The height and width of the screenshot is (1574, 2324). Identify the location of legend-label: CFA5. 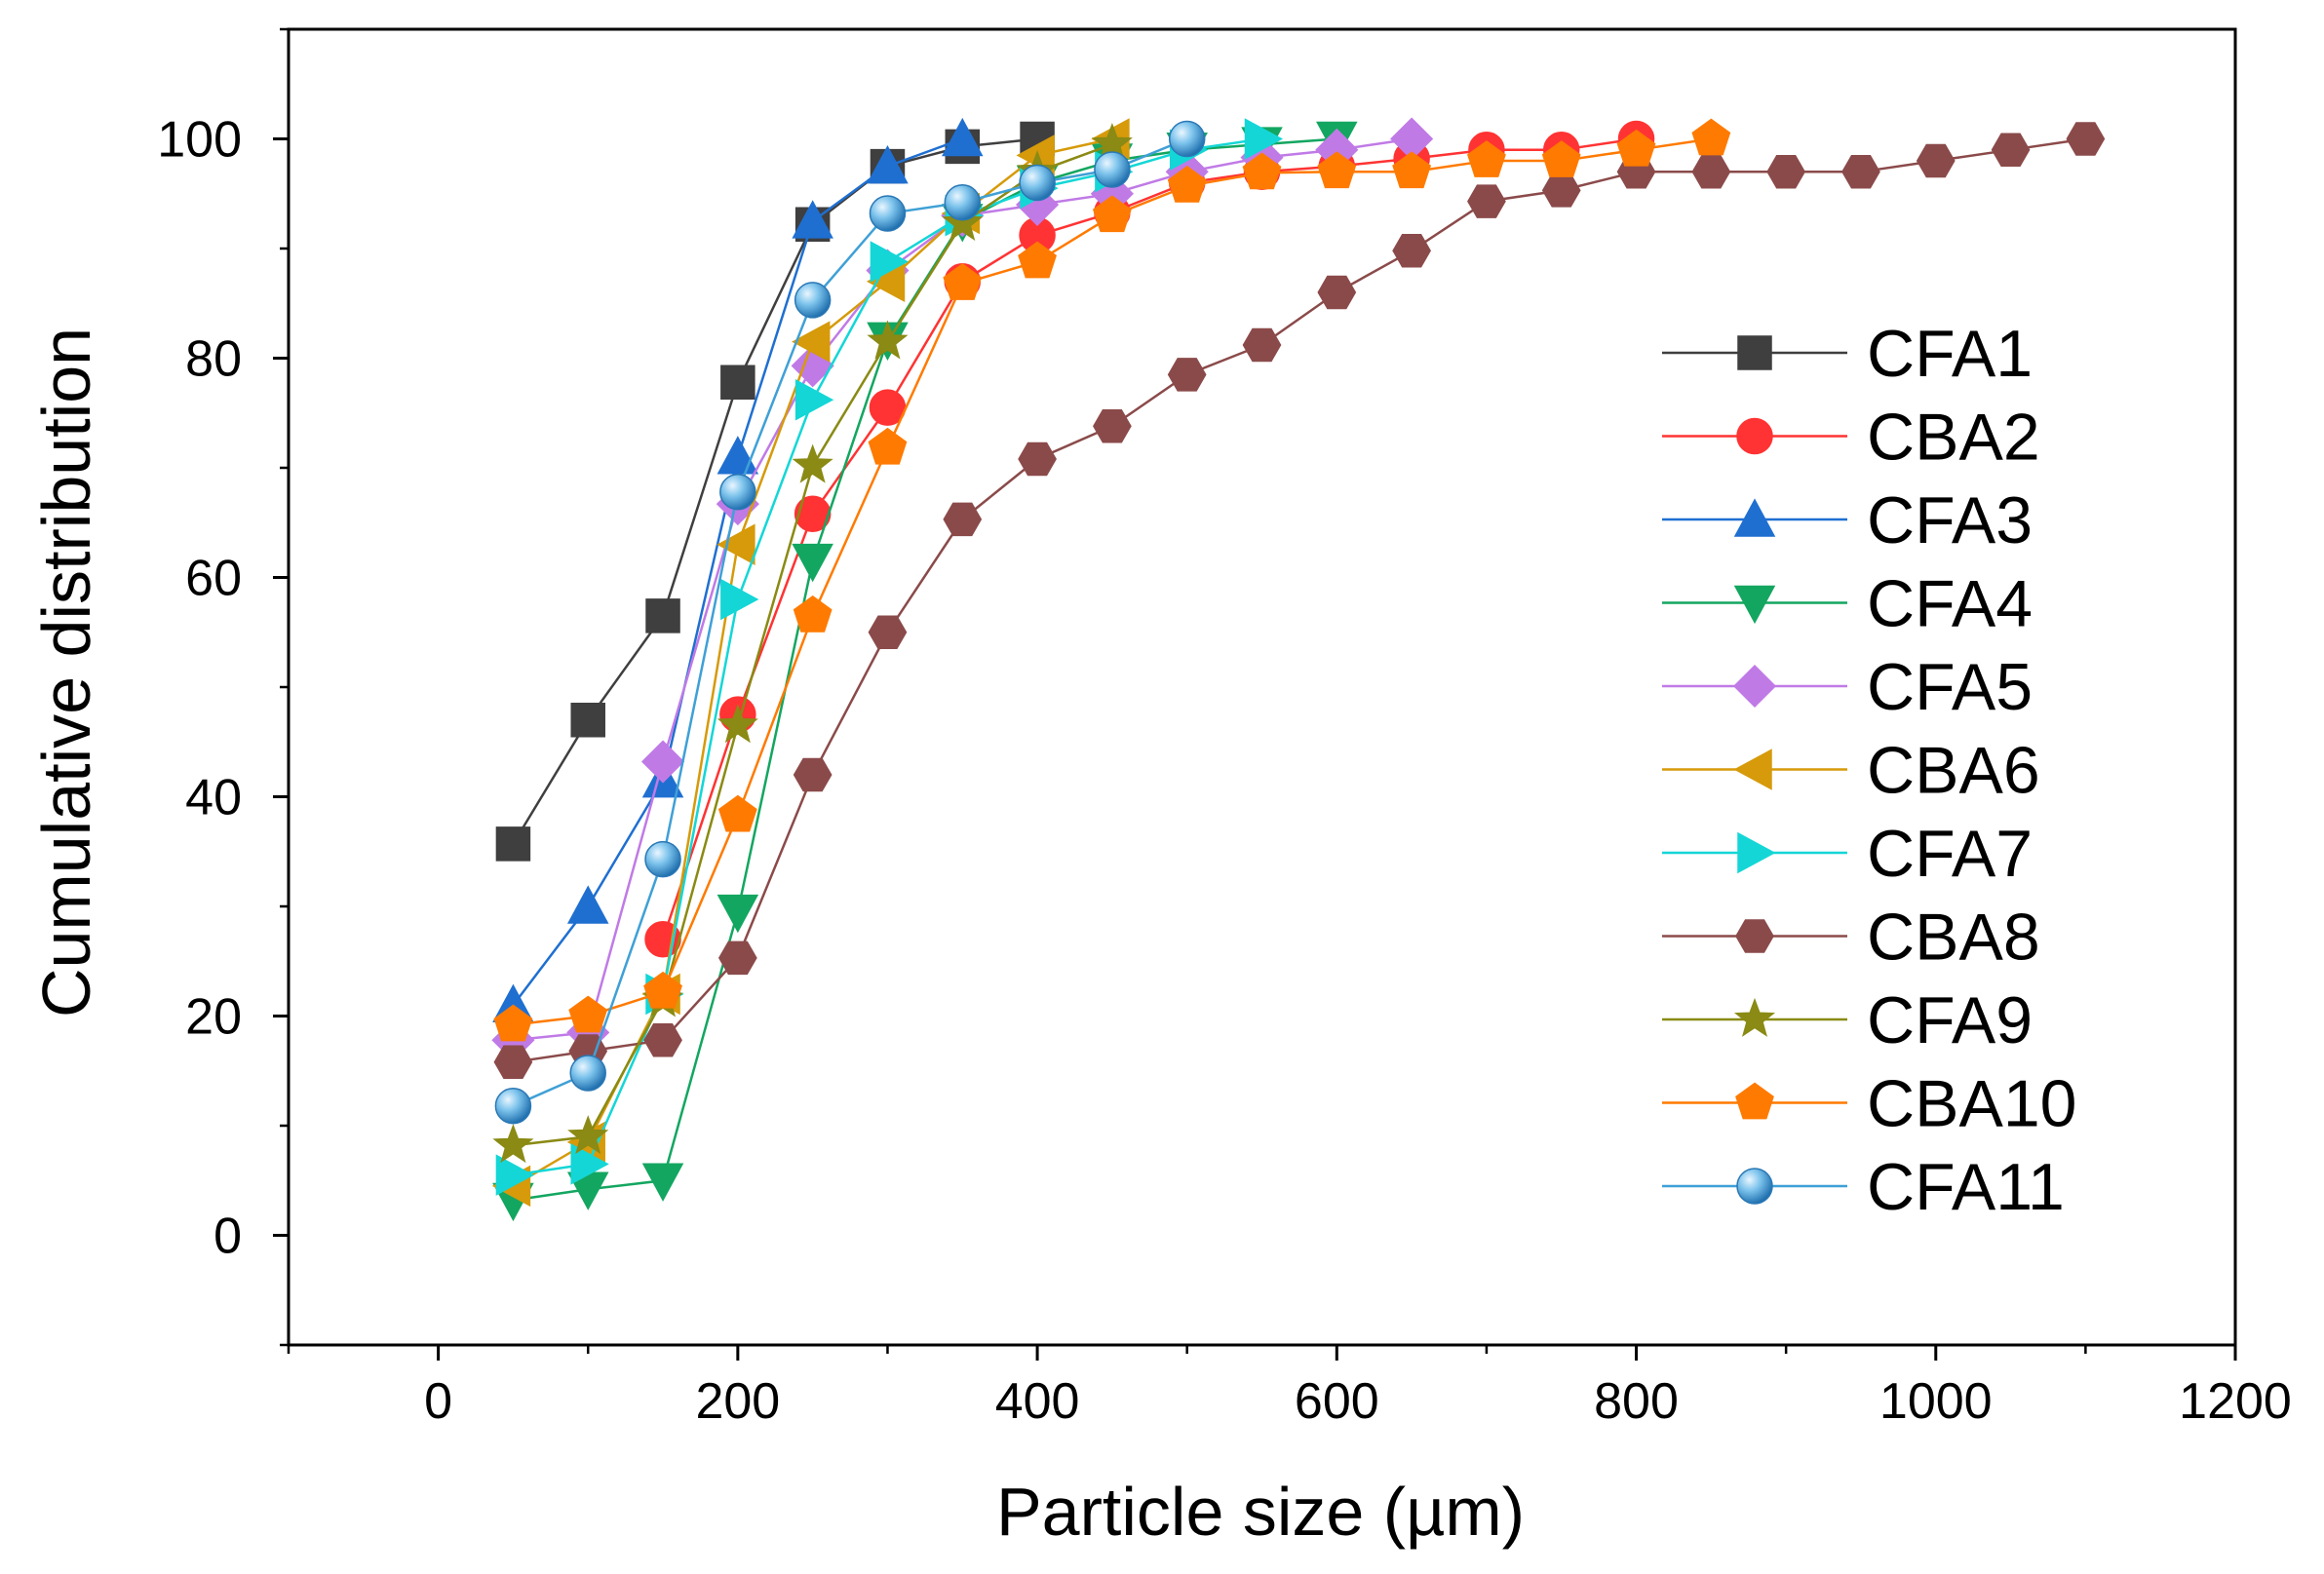
(1950, 687).